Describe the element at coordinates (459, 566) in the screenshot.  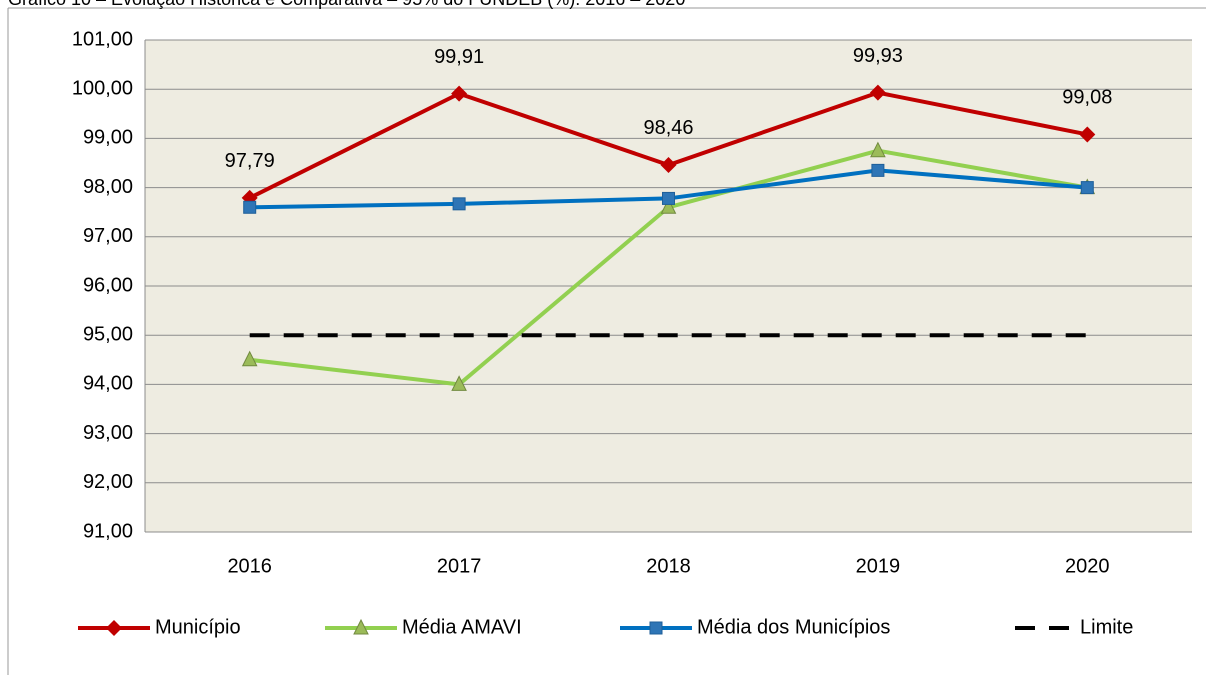
I see `x-tick-label: 2017` at that location.